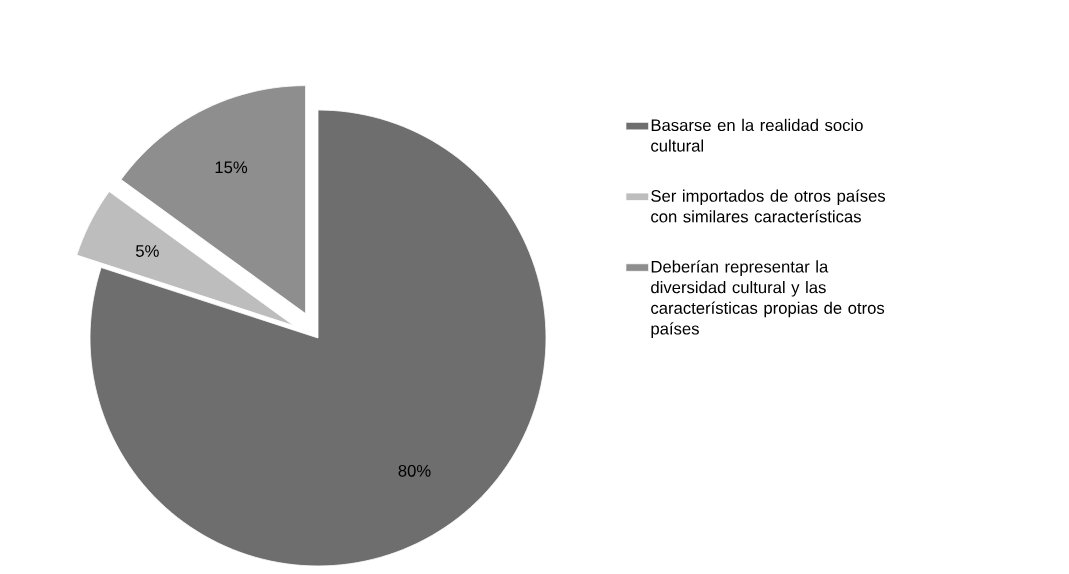 The height and width of the screenshot is (574, 1069). I want to click on legend-label: Ser importados de otros países con similares características, so click(768, 206).